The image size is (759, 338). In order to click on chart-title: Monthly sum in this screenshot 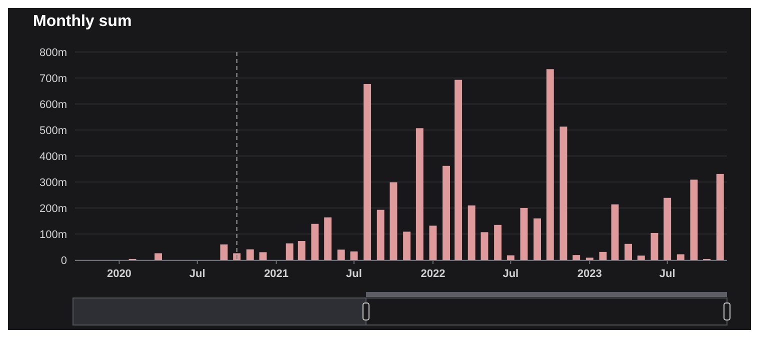, I will do `click(82, 21)`.